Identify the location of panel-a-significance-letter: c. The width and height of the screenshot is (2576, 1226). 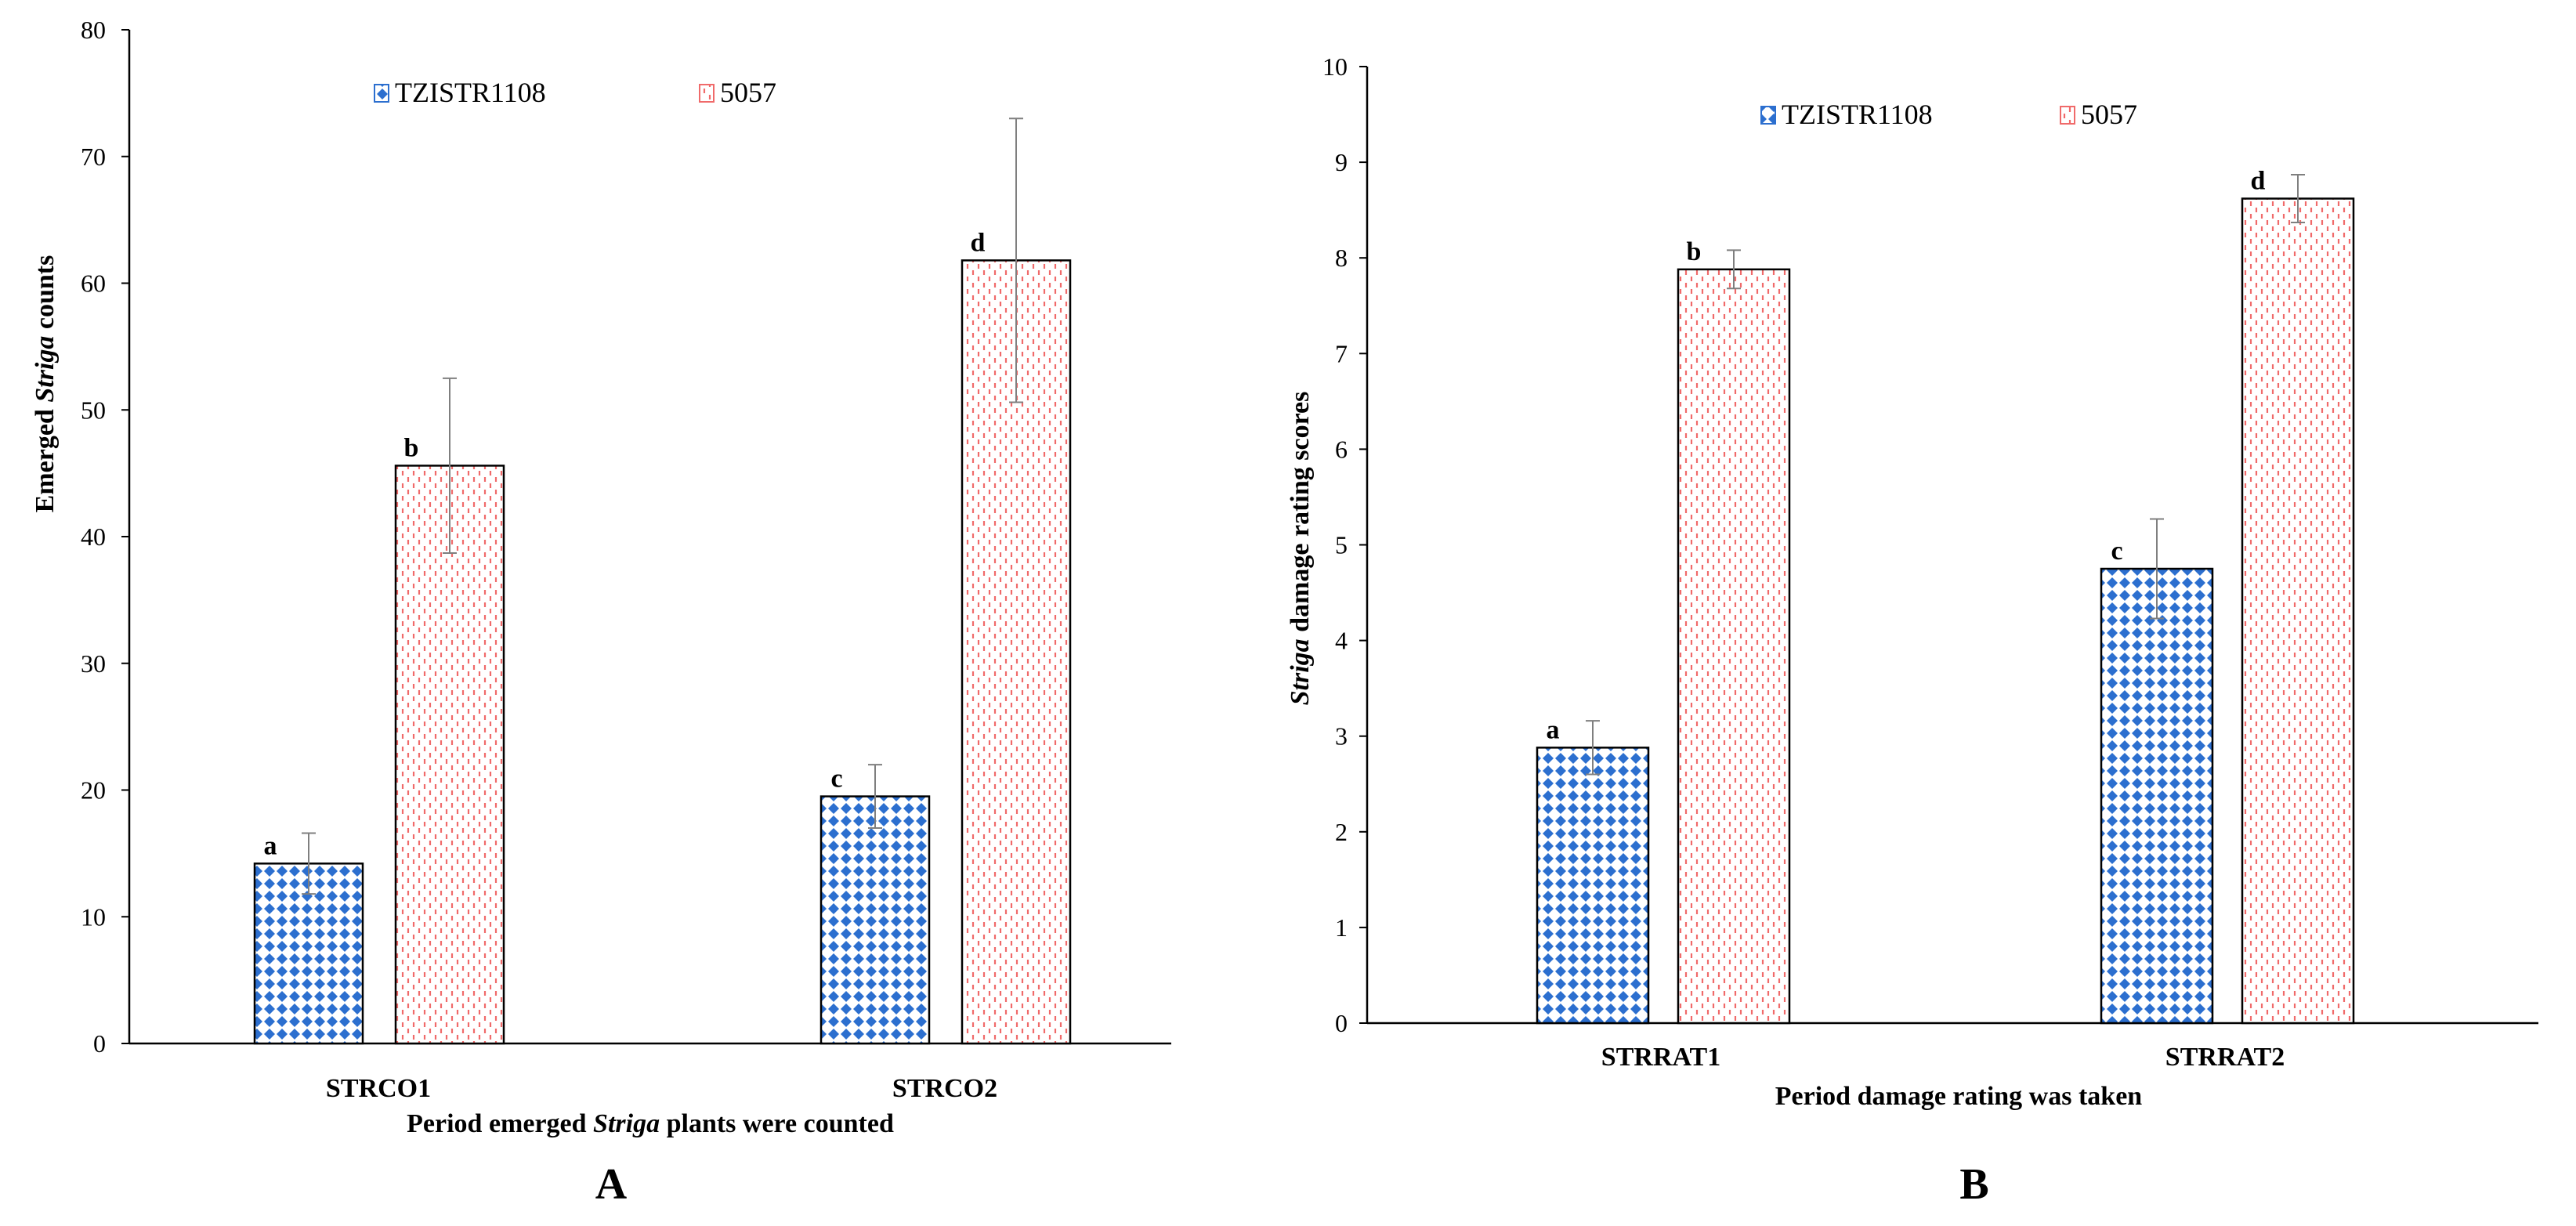
(836, 779).